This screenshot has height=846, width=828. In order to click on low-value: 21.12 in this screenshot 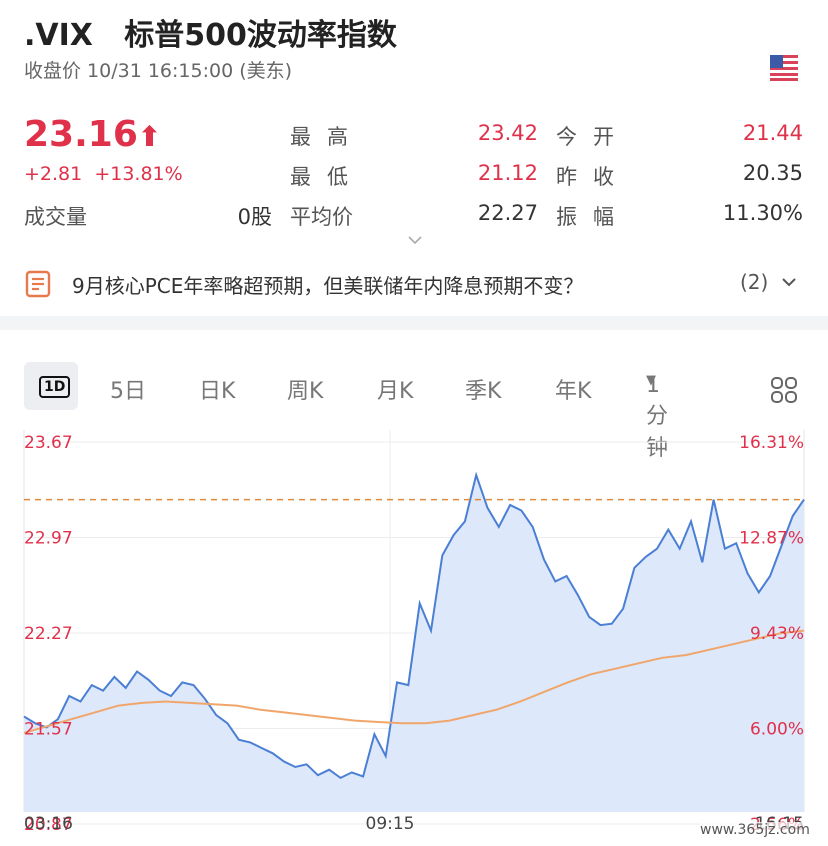, I will do `click(507, 173)`.